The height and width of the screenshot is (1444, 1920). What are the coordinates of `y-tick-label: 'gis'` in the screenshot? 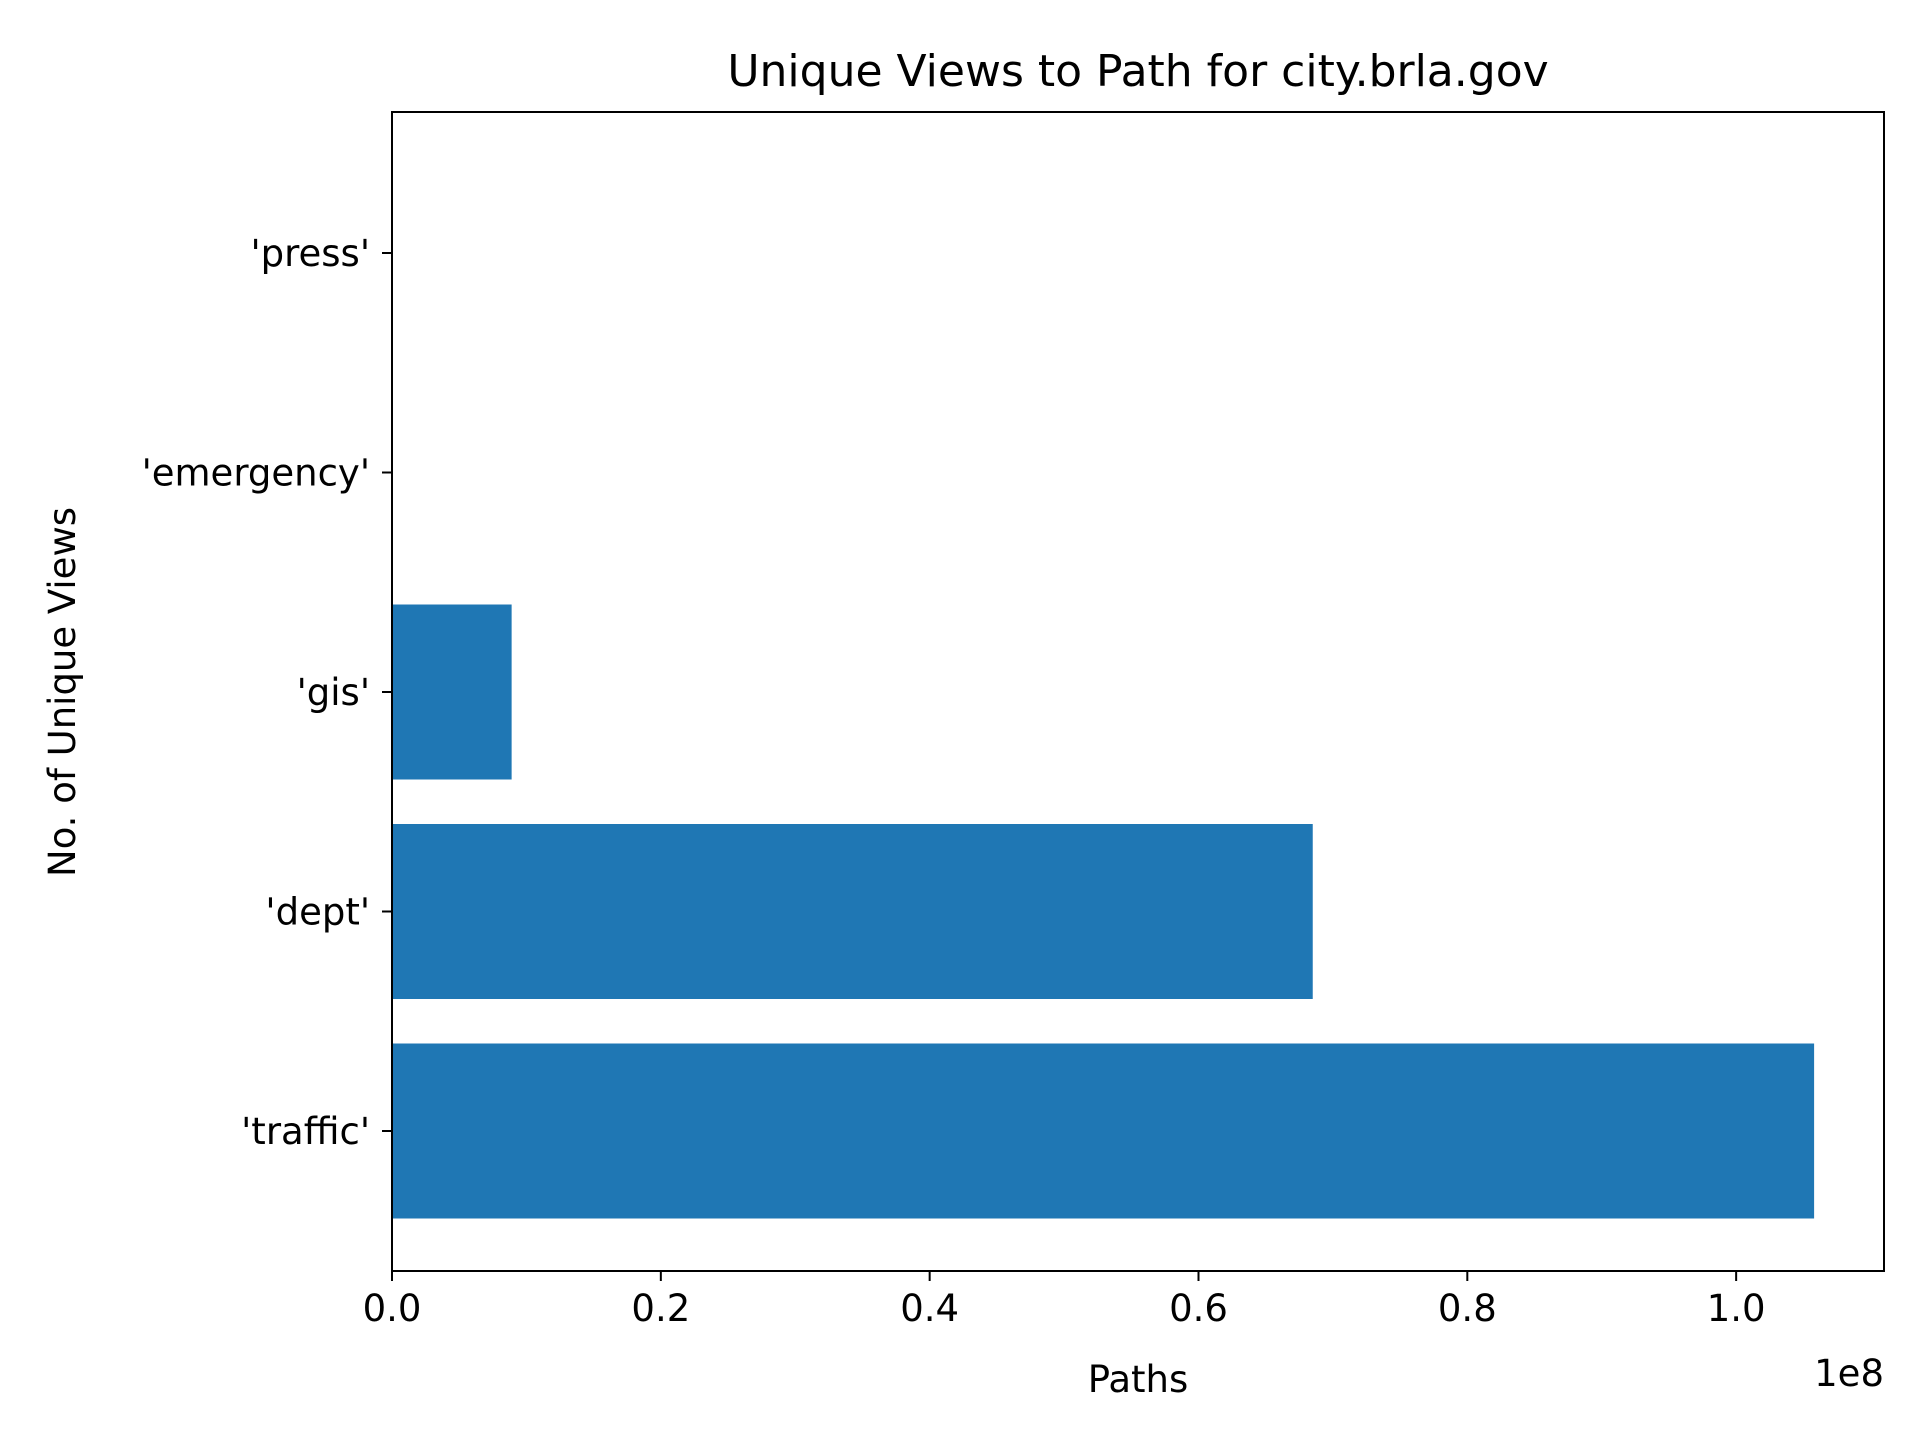 It's located at (333, 692).